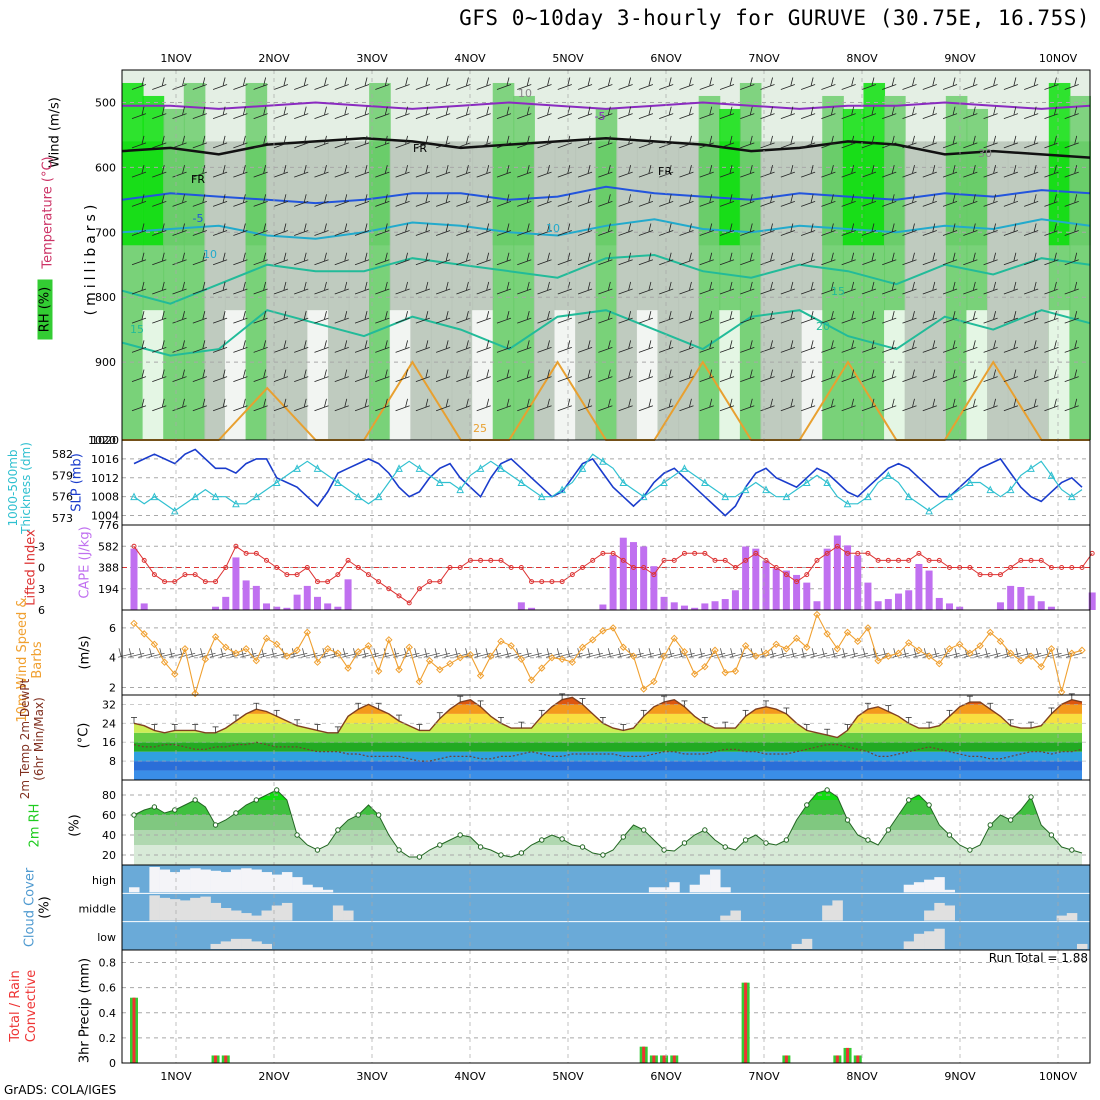  What do you see at coordinates (109, 855) in the screenshot?
I see `rh-ytick: 20` at bounding box center [109, 855].